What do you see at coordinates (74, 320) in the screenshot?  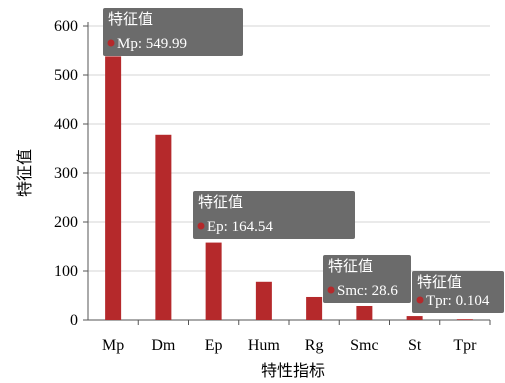 I see `y-tick-label: 0` at bounding box center [74, 320].